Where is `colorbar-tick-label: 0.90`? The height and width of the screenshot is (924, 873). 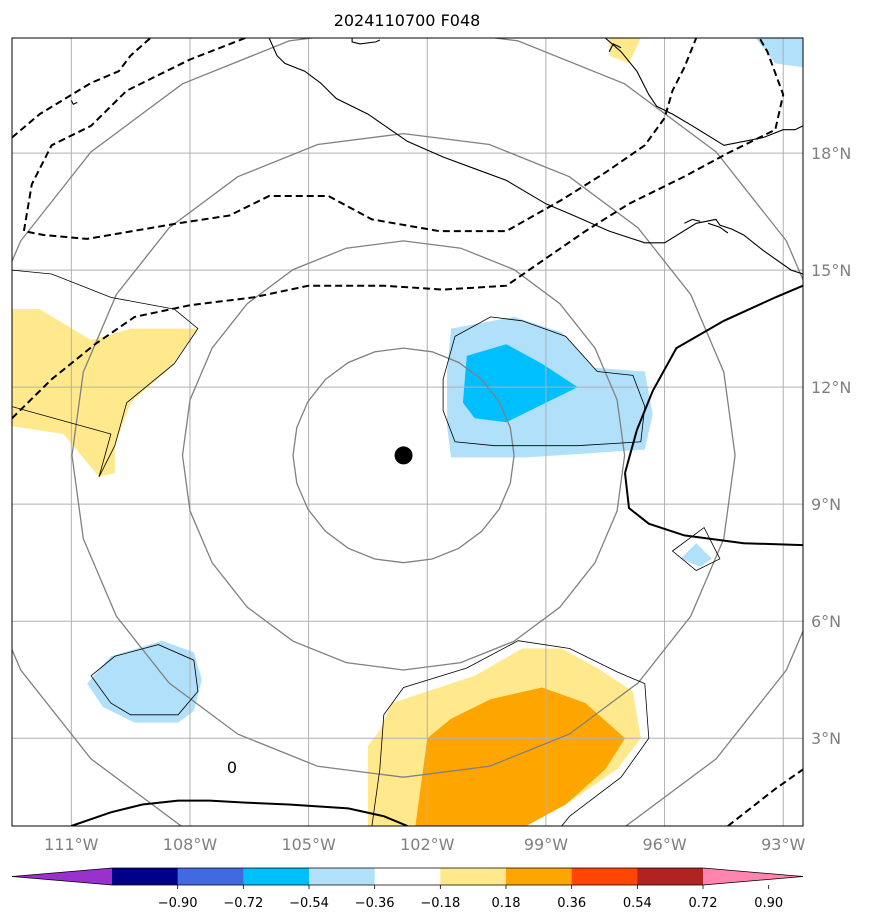 colorbar-tick-label: 0.90 is located at coordinates (768, 903).